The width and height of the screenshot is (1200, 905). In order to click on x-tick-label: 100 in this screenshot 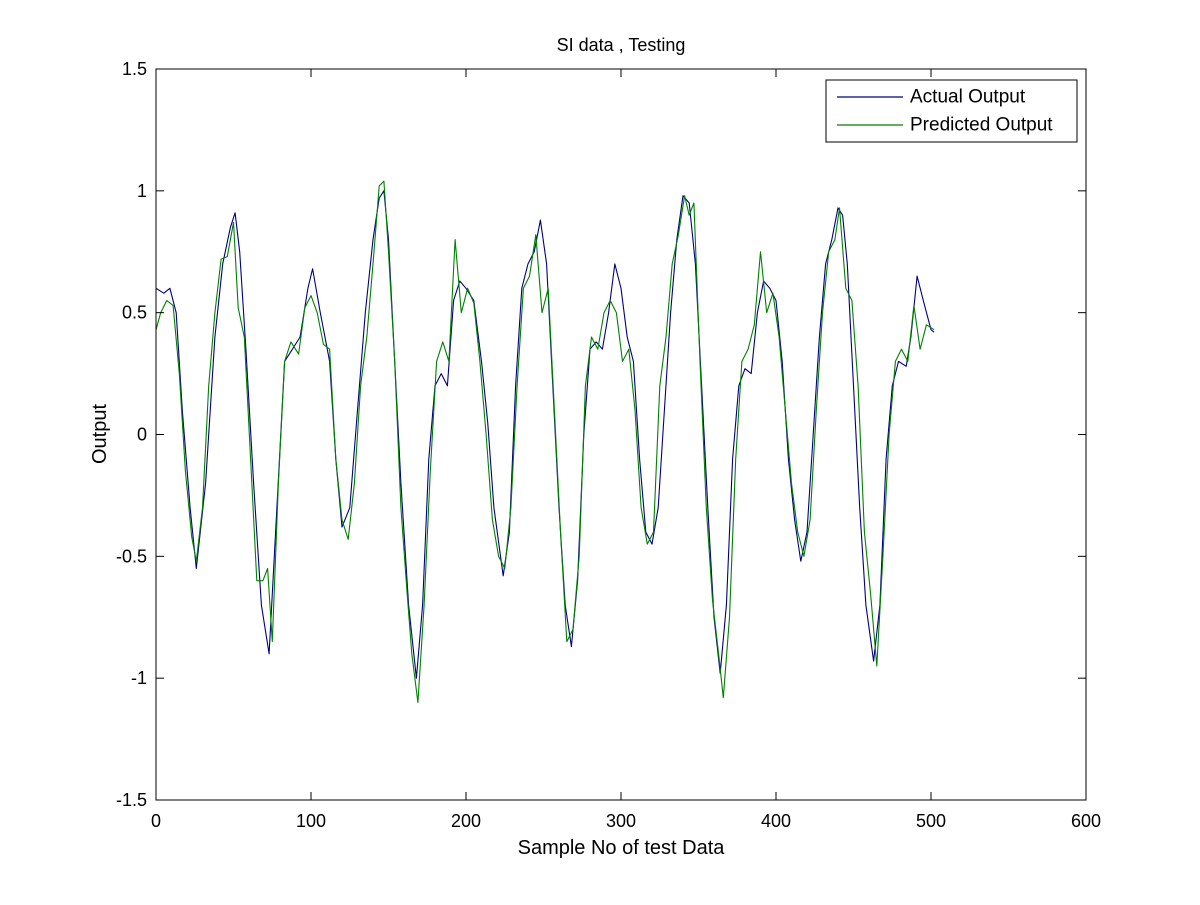, I will do `click(311, 821)`.